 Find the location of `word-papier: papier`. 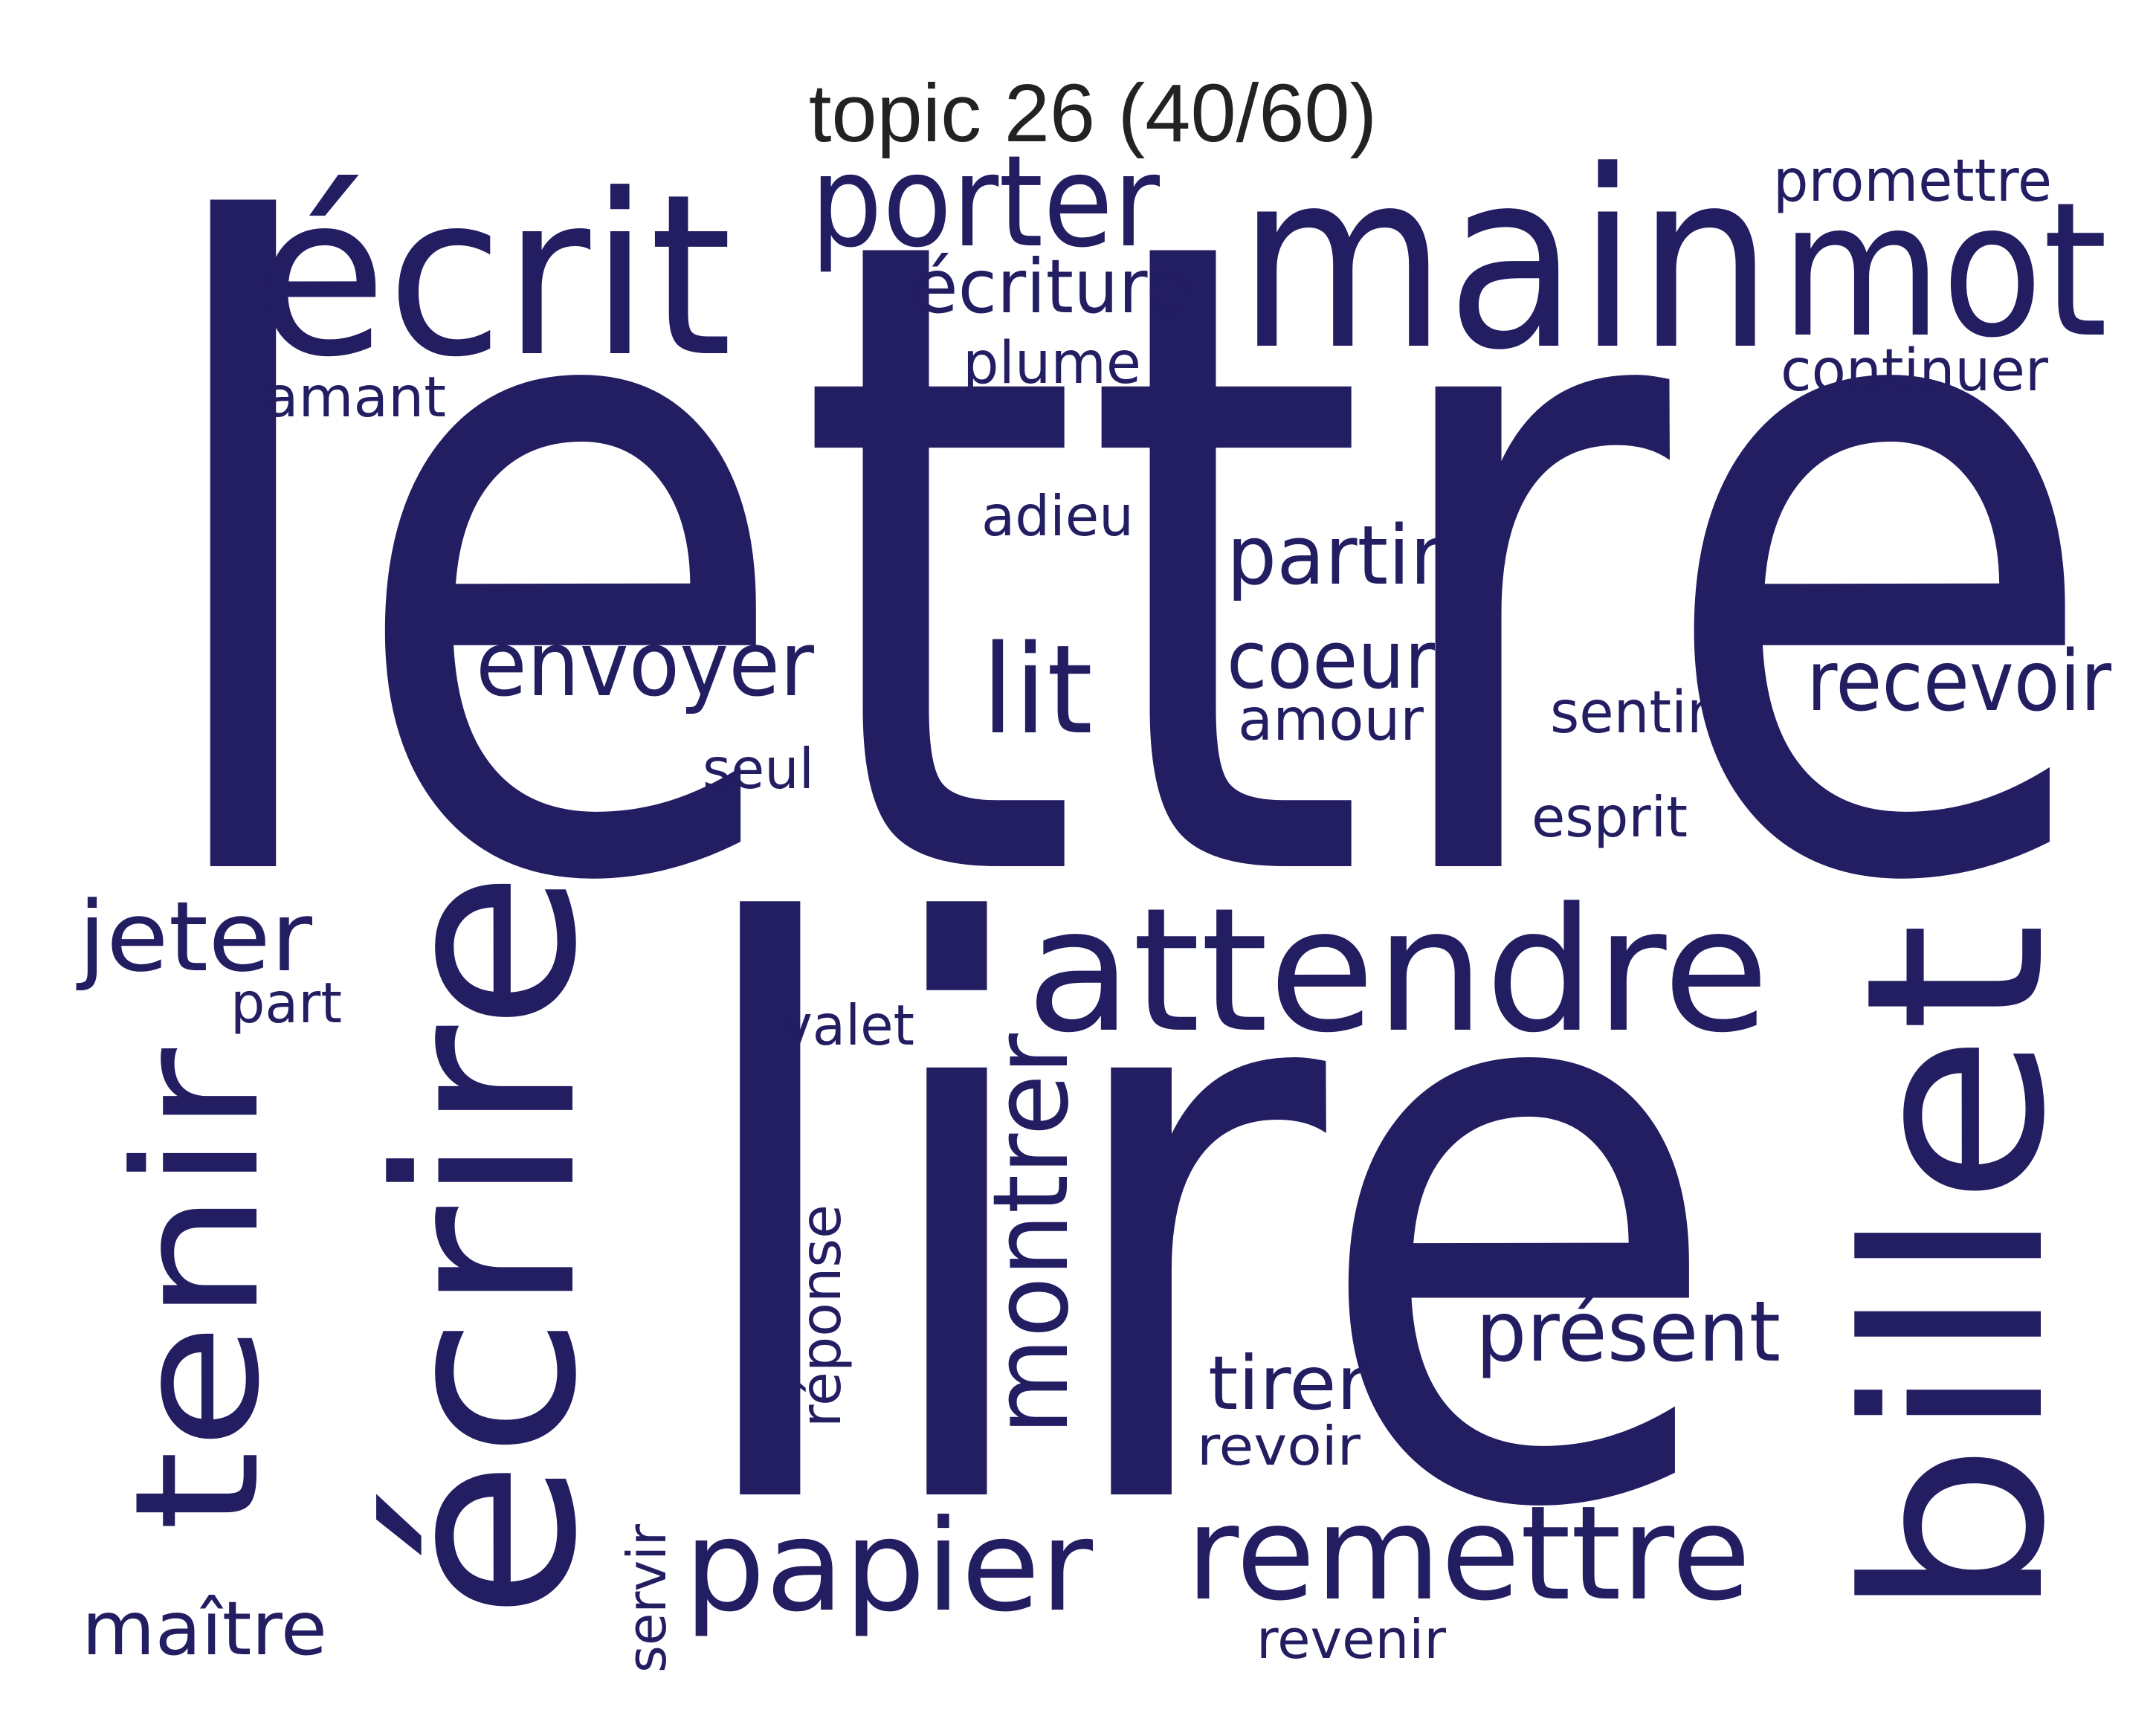

word-papier: papier is located at coordinates (888, 1567).